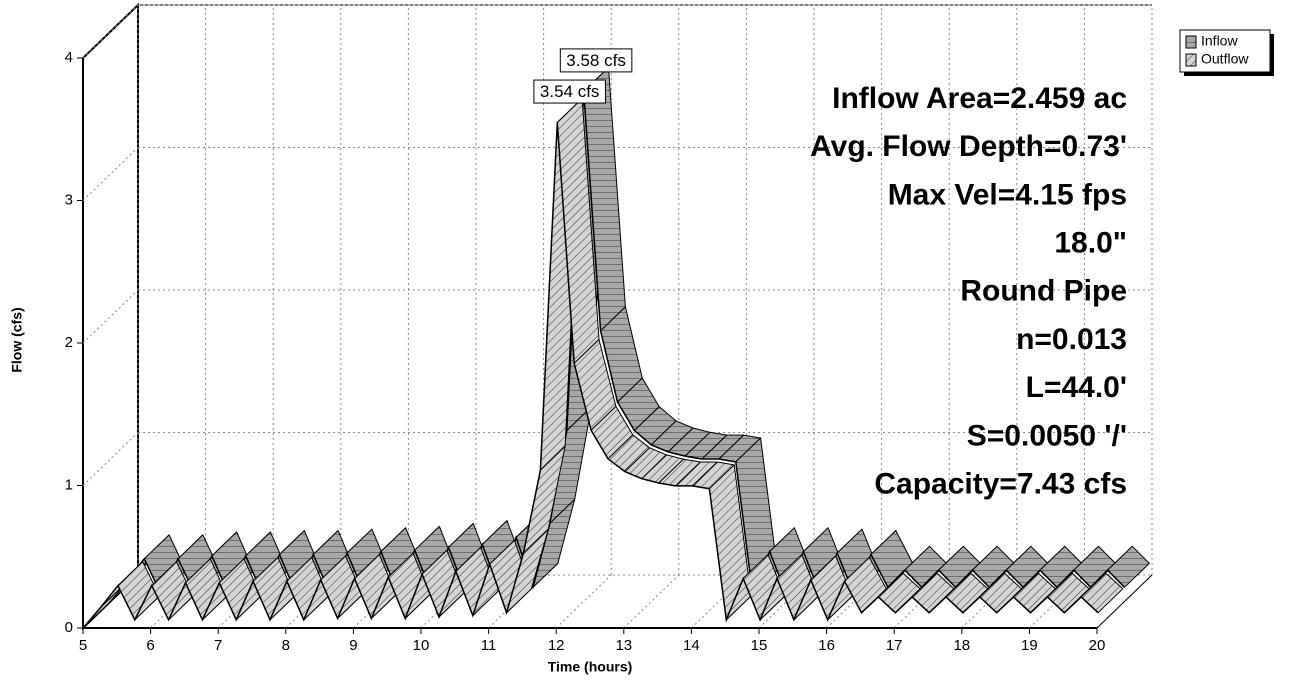 This screenshot has height=683, width=1294. Describe the element at coordinates (1007, 194) in the screenshot. I see `annotation: Max Vel=4.15 fps` at that location.